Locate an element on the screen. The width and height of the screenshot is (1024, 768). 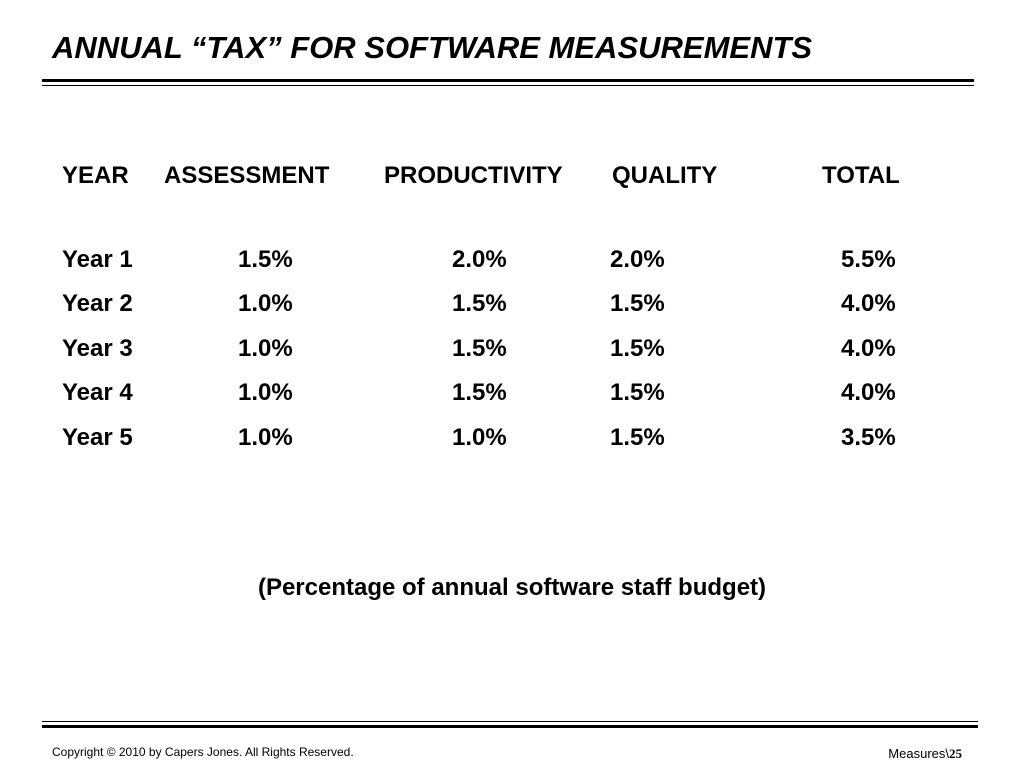
header-year: YEAR is located at coordinates (95, 175).